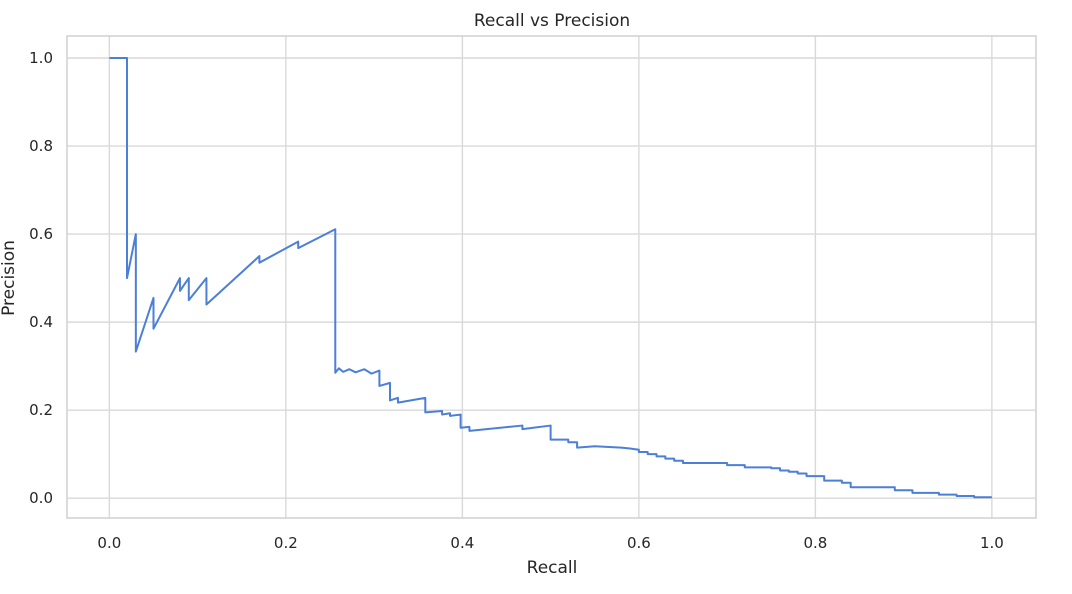 The image size is (1072, 594). I want to click on x-tick-label: 1.0, so click(992, 543).